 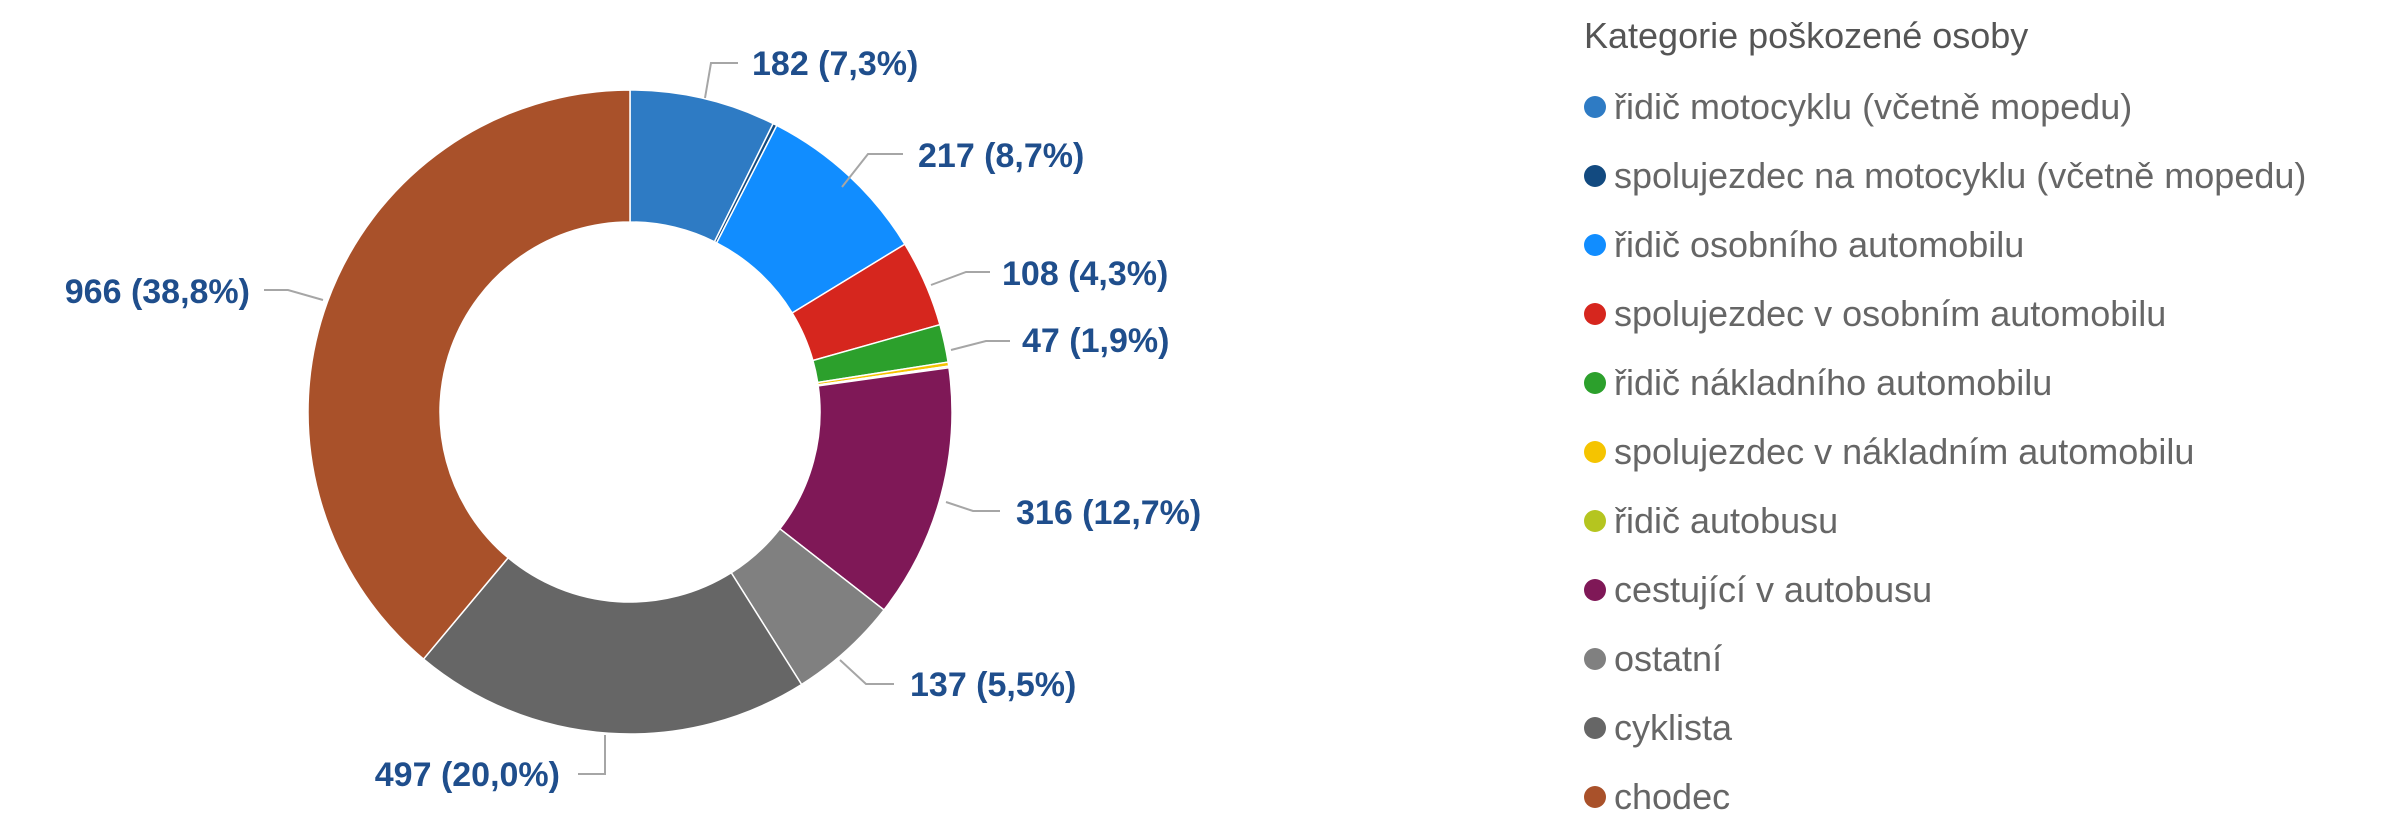 What do you see at coordinates (1095, 341) in the screenshot?
I see `data-label-4: 47 (1,9%)` at bounding box center [1095, 341].